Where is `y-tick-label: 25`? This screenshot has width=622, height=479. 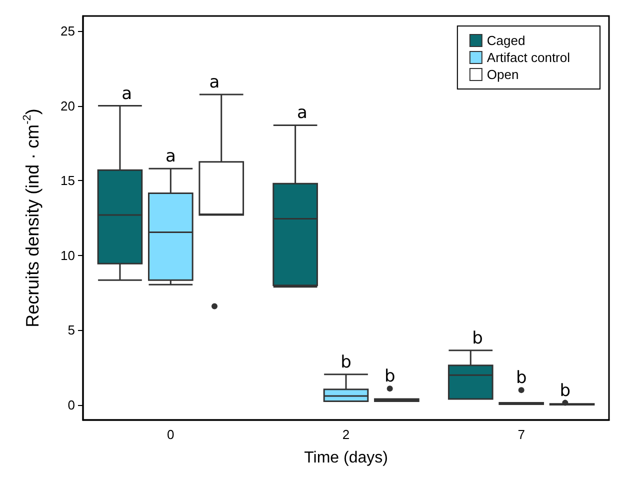
y-tick-label: 25 is located at coordinates (67, 30).